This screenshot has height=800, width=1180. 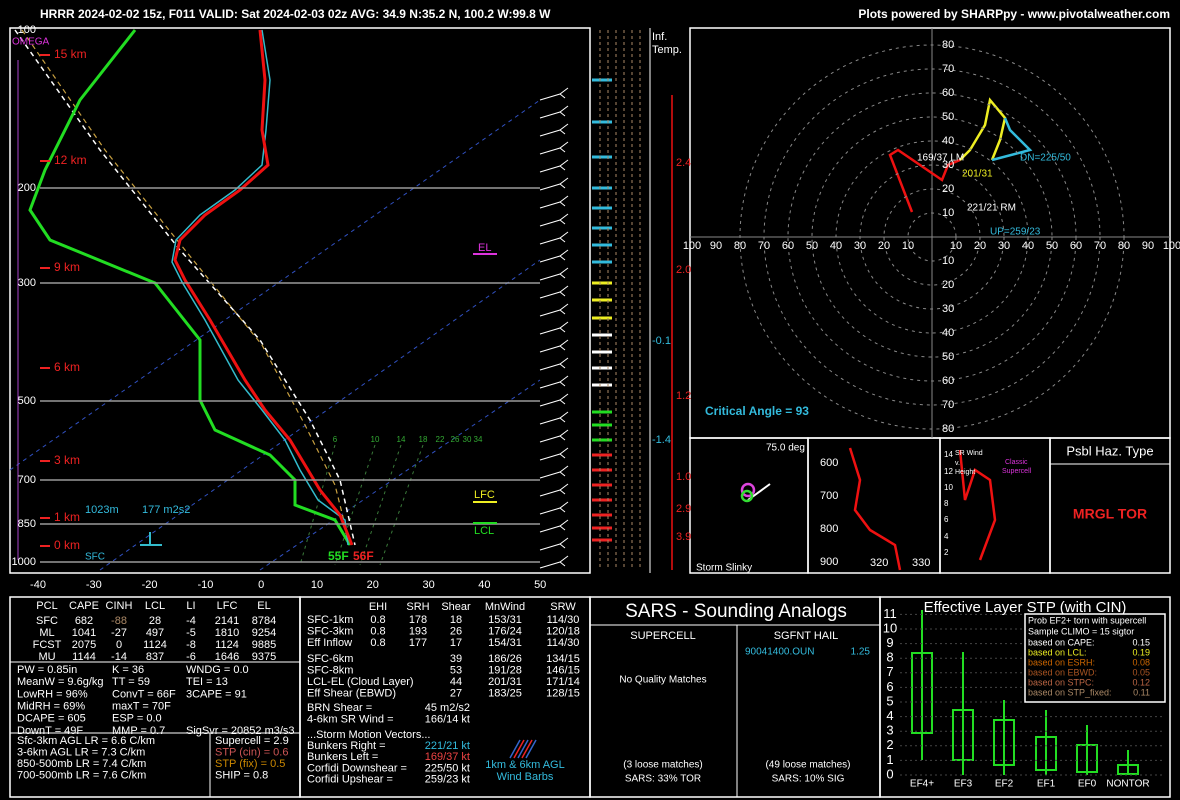 What do you see at coordinates (505, 670) in the screenshot?
I see `kin-cell: 191/28` at bounding box center [505, 670].